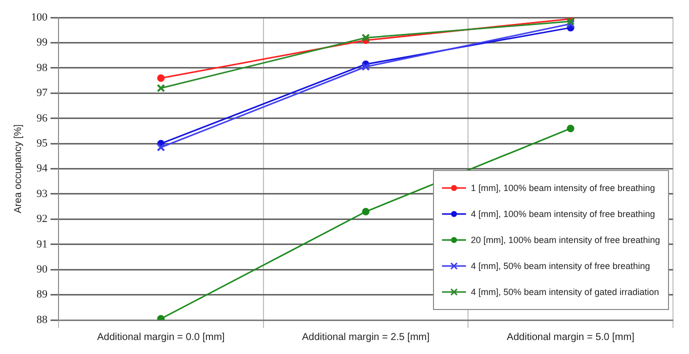 The image size is (689, 354). What do you see at coordinates (42, 118) in the screenshot?
I see `y-tick-label: 96` at bounding box center [42, 118].